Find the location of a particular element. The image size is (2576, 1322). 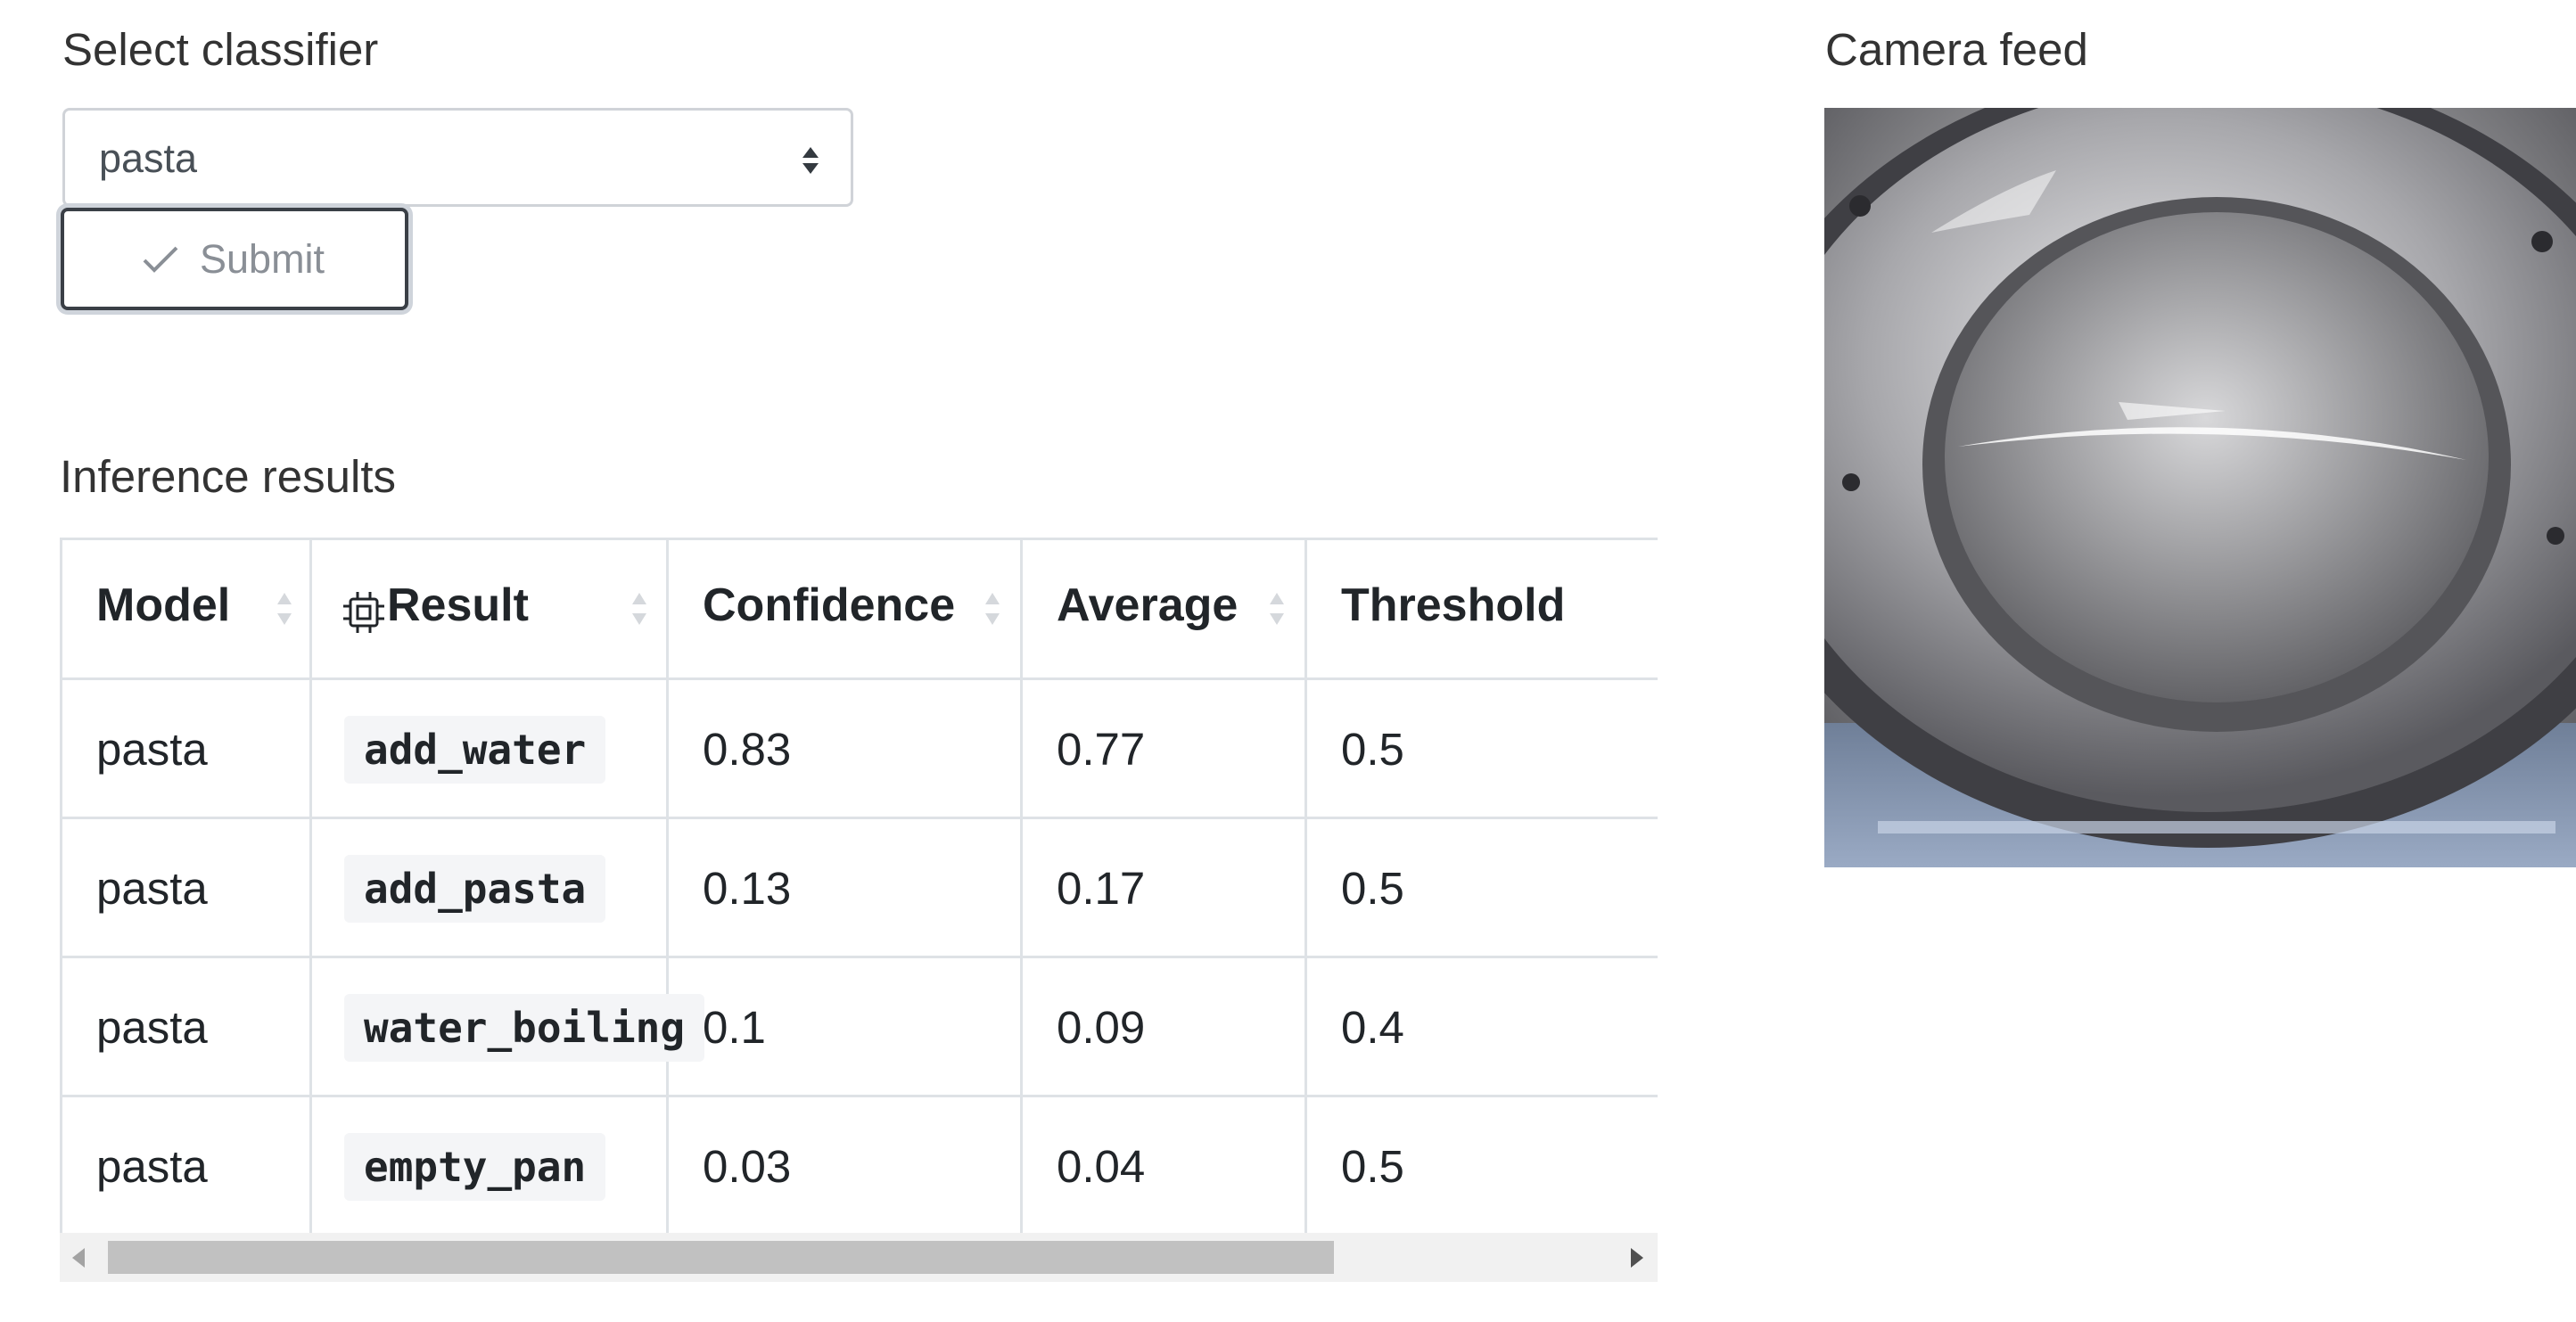

classifier-select: pasta is located at coordinates (457, 157).